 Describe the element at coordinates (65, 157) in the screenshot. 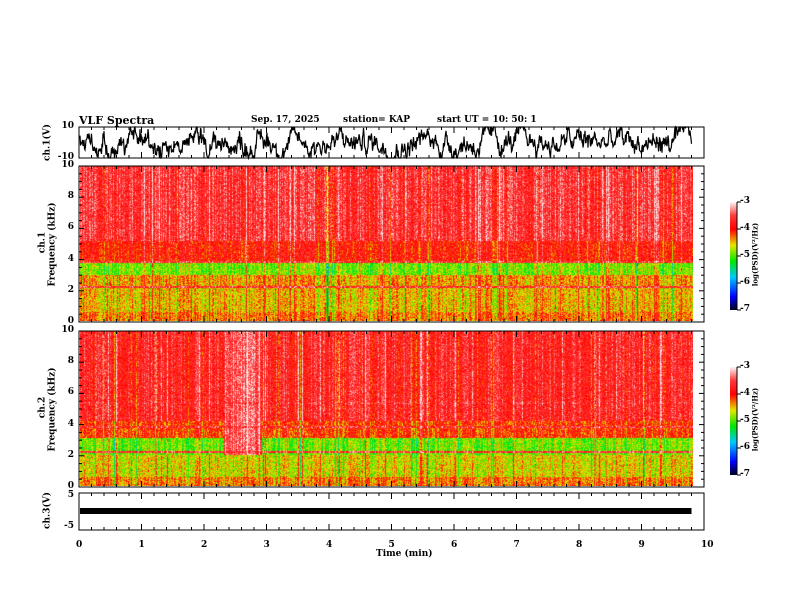

I see `y-tick-label: -10` at that location.